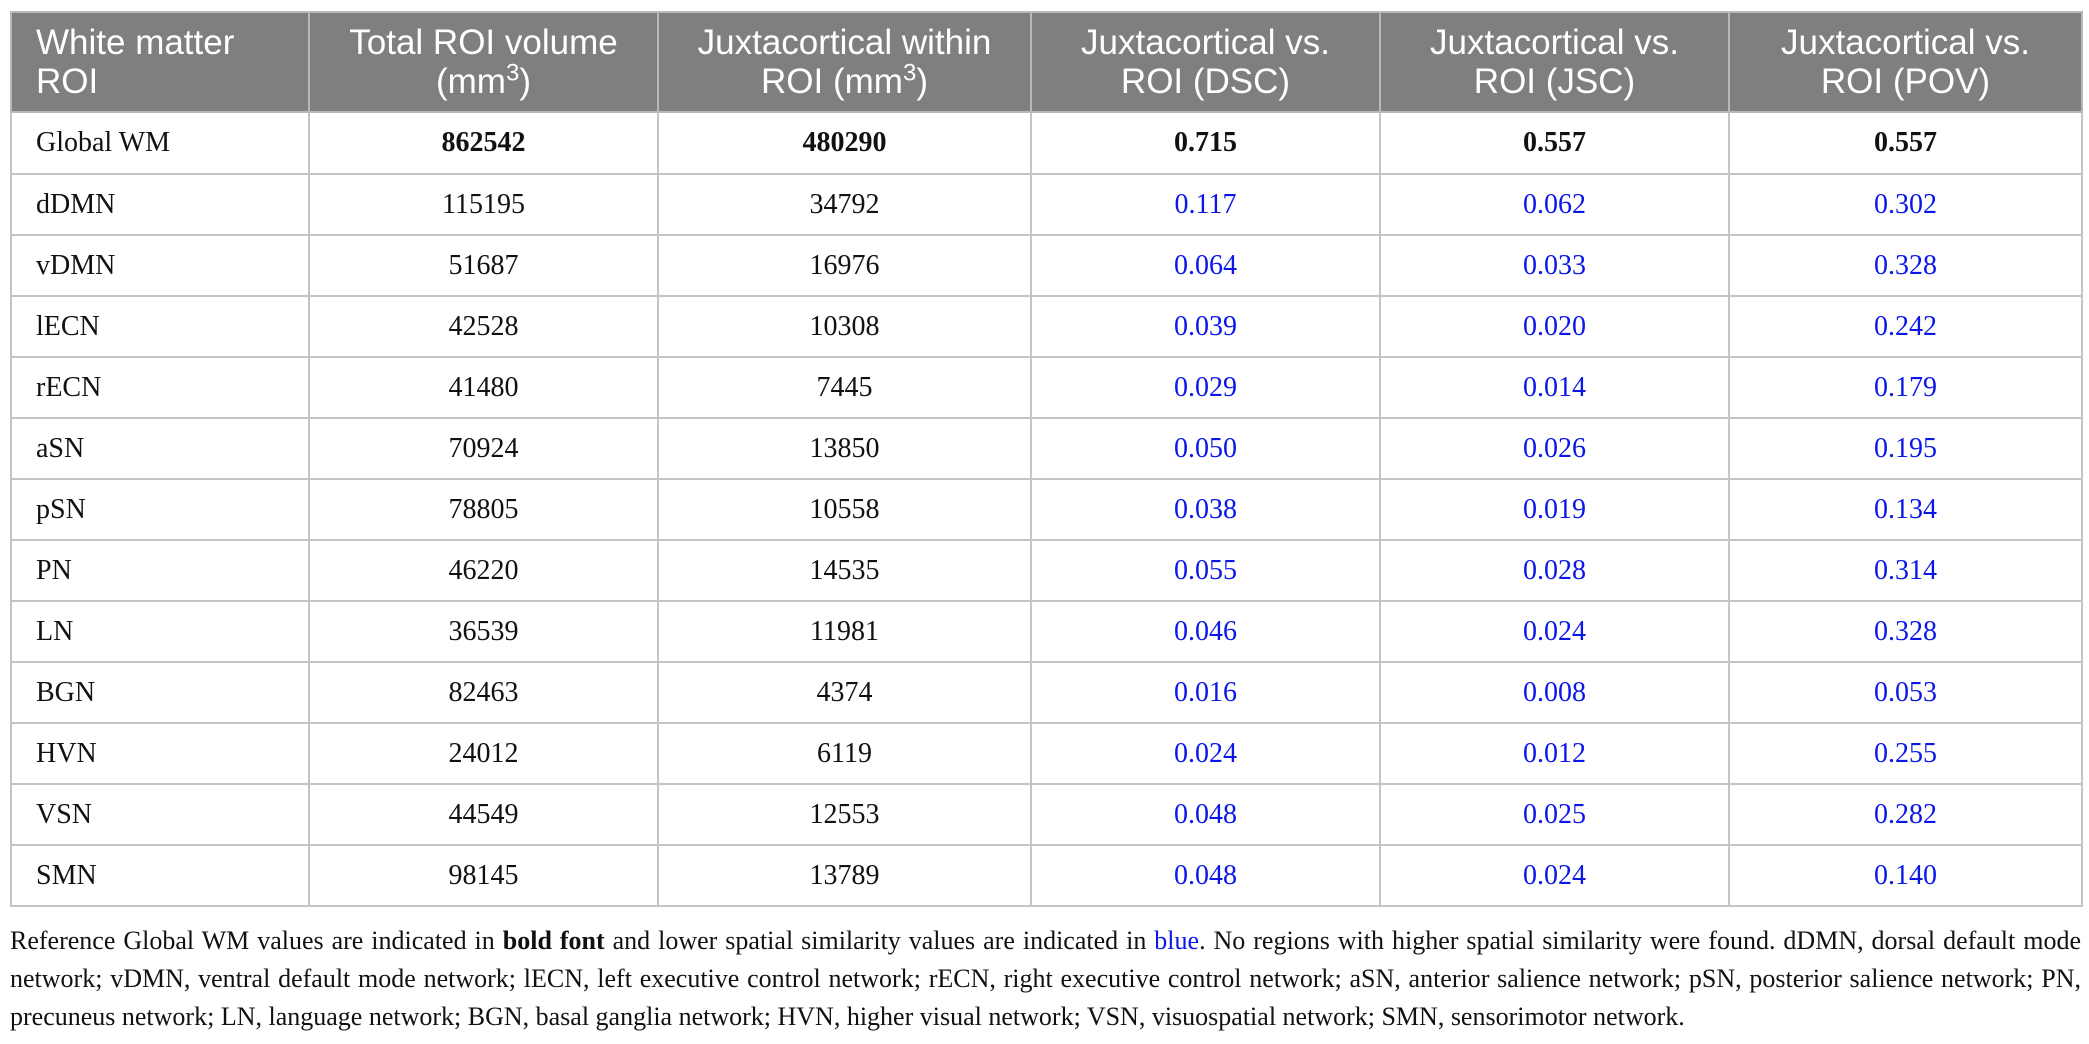  I want to click on cell-total-volume: 78805, so click(483, 509).